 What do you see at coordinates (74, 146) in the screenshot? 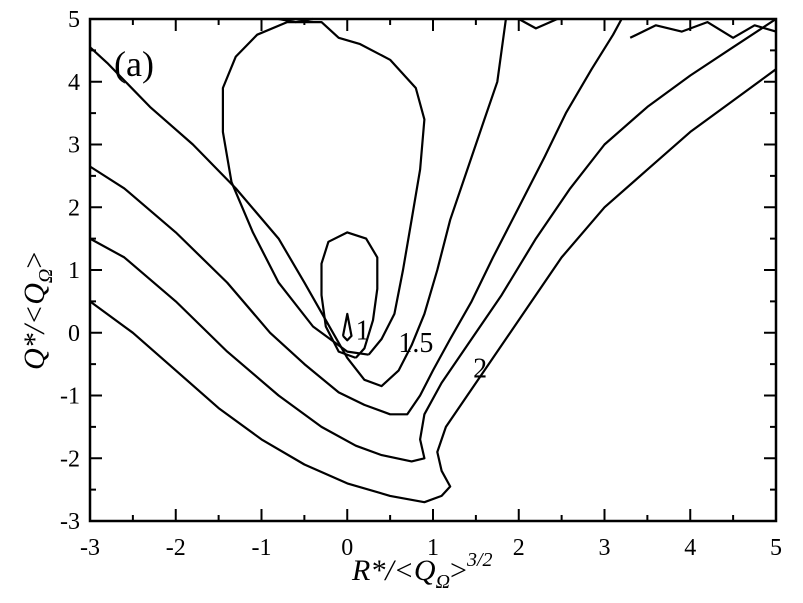
I see `y-tick-label: 3` at bounding box center [74, 146].